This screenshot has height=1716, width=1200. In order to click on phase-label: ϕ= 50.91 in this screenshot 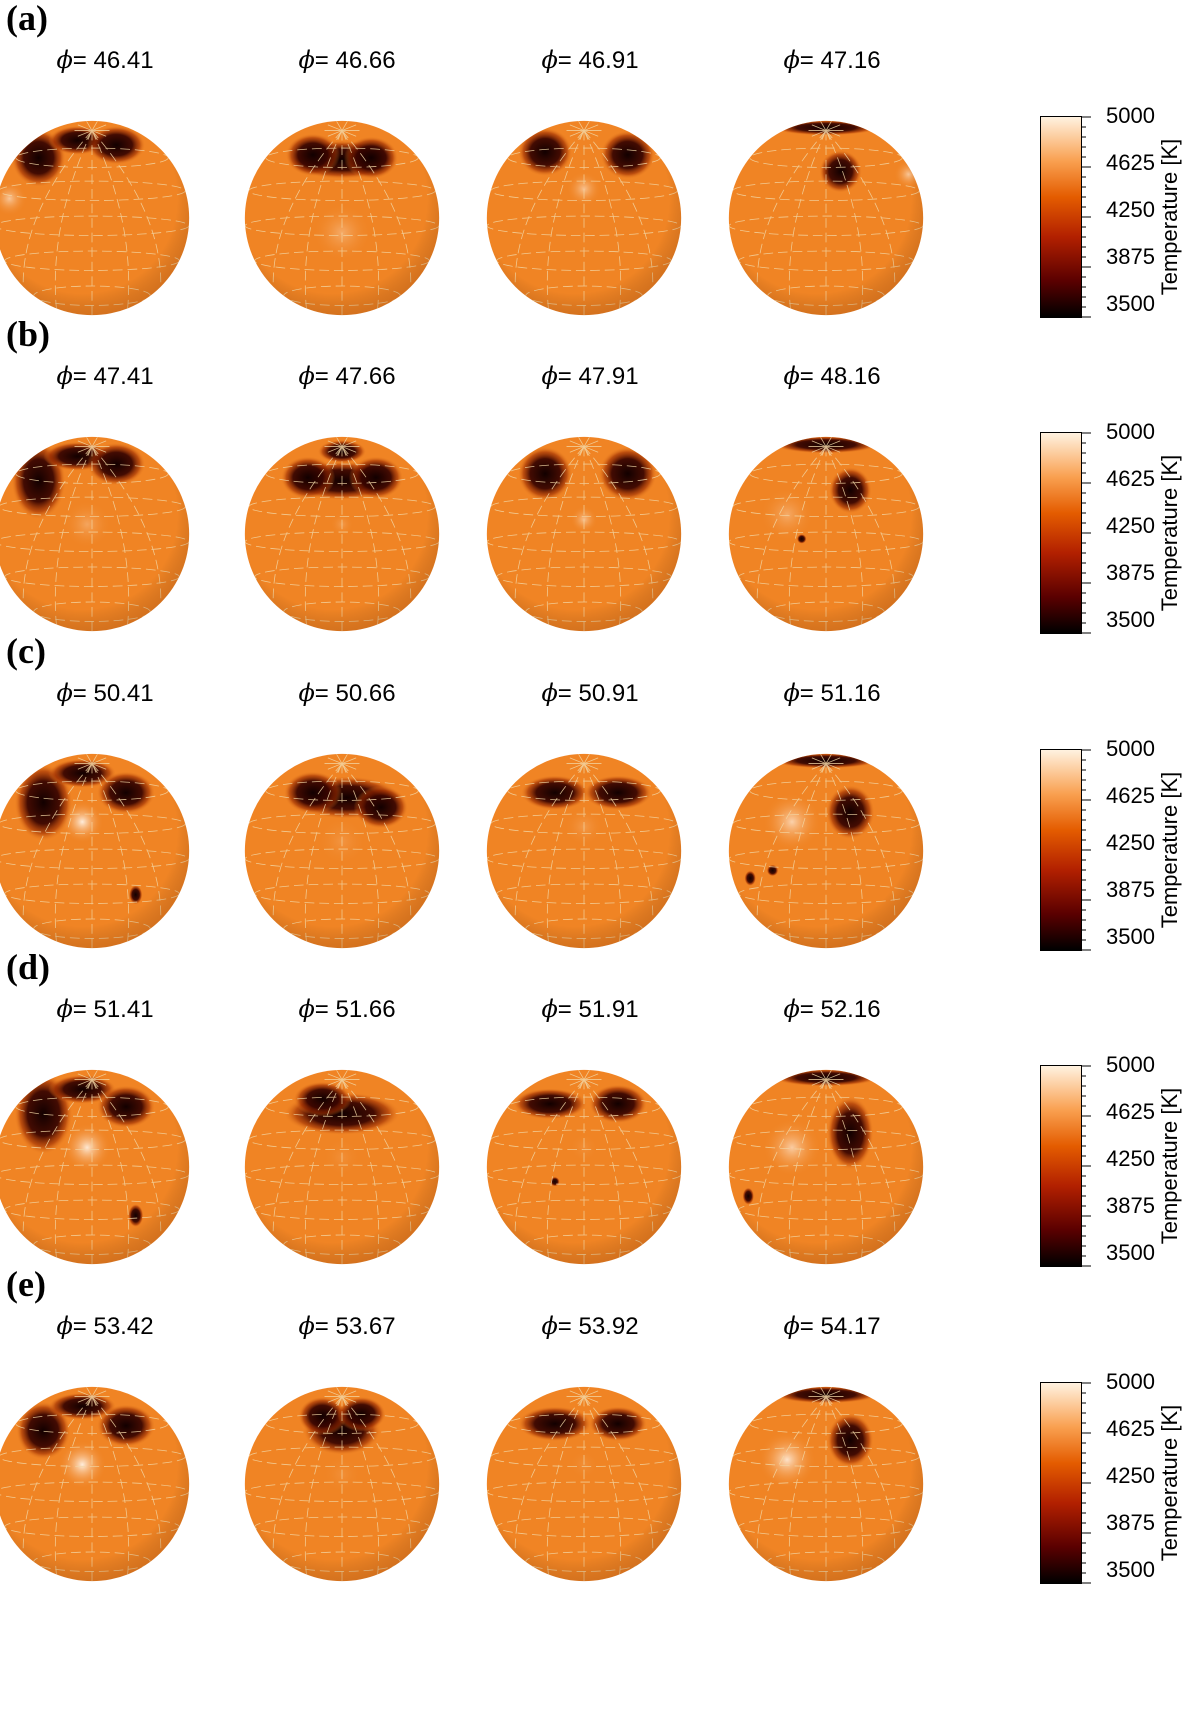, I will do `click(590, 693)`.